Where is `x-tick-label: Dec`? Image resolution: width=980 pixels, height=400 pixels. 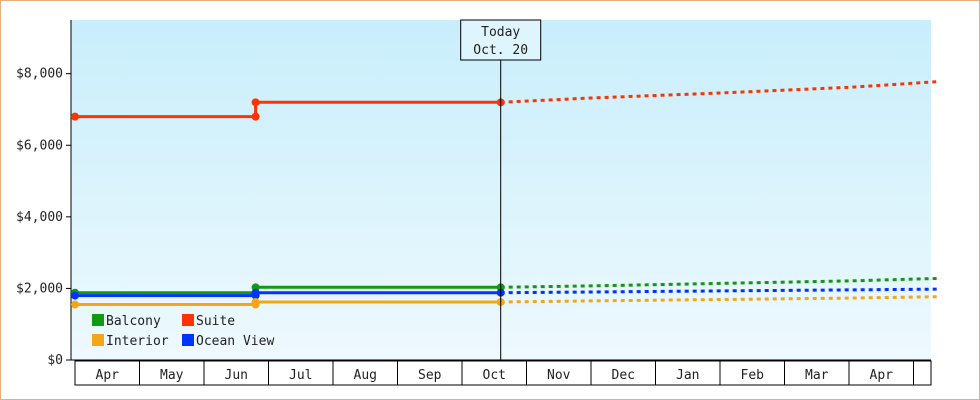
x-tick-label: Dec is located at coordinates (623, 375).